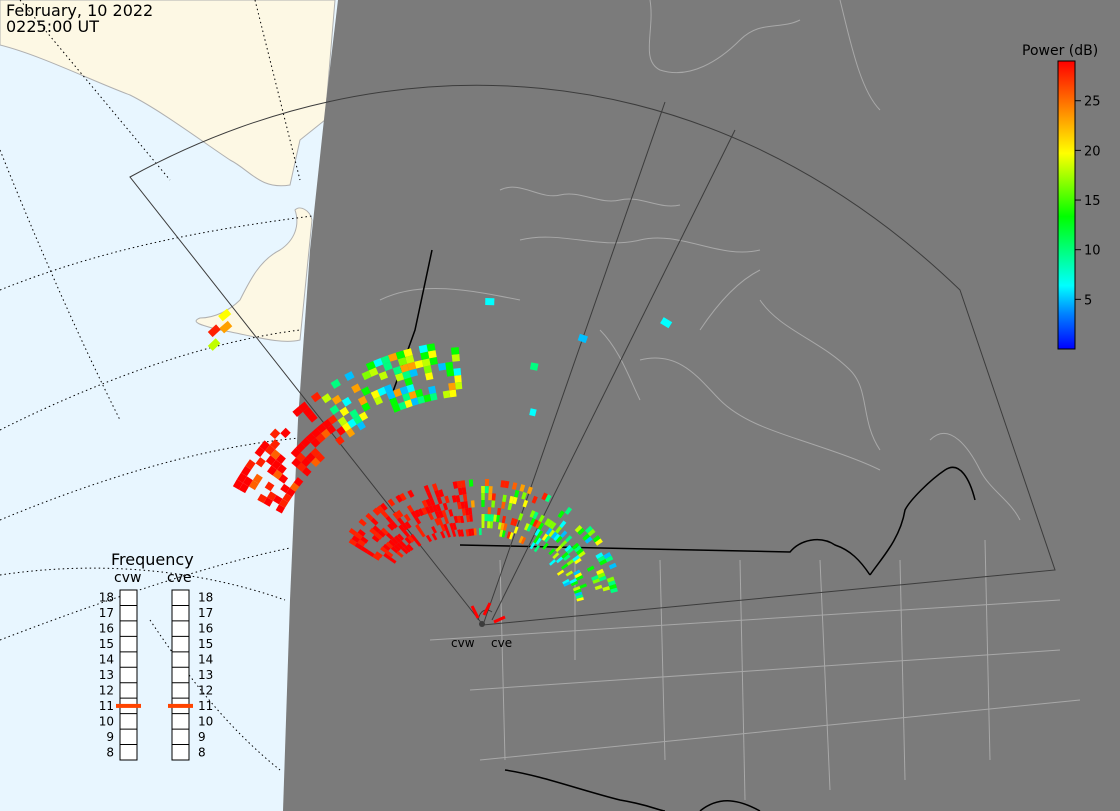 Image resolution: width=1120 pixels, height=811 pixels. Describe the element at coordinates (202, 737) in the screenshot. I see `frequency-label-right: 9` at that location.